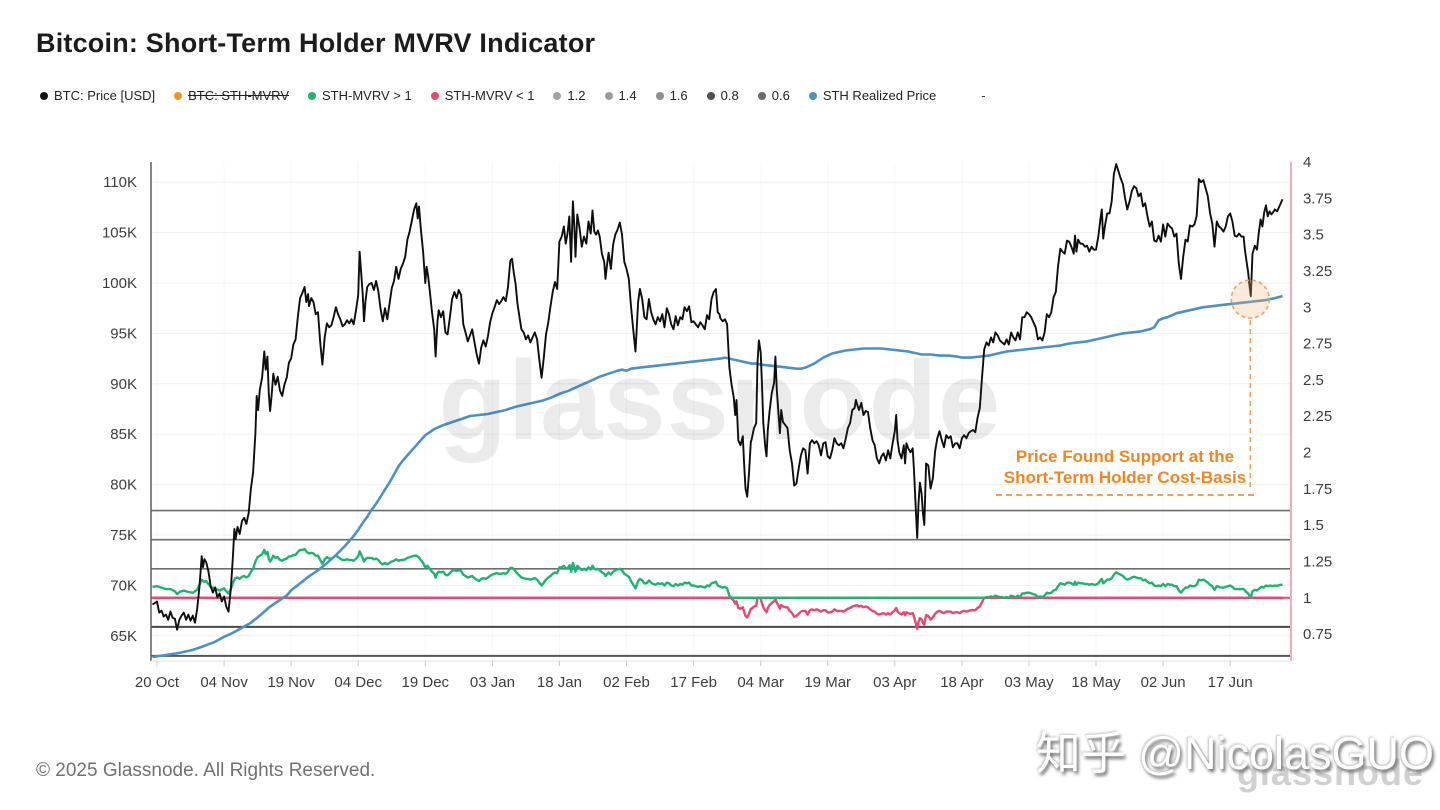  Describe the element at coordinates (1313, 380) in the screenshot. I see `svg-text: 2.5` at that location.